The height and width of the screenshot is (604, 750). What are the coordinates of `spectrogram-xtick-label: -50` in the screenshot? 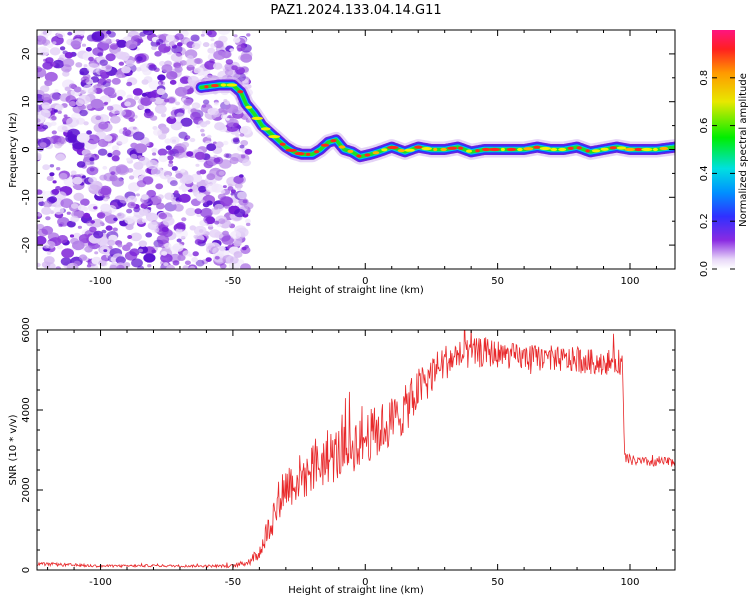 It's located at (233, 281).